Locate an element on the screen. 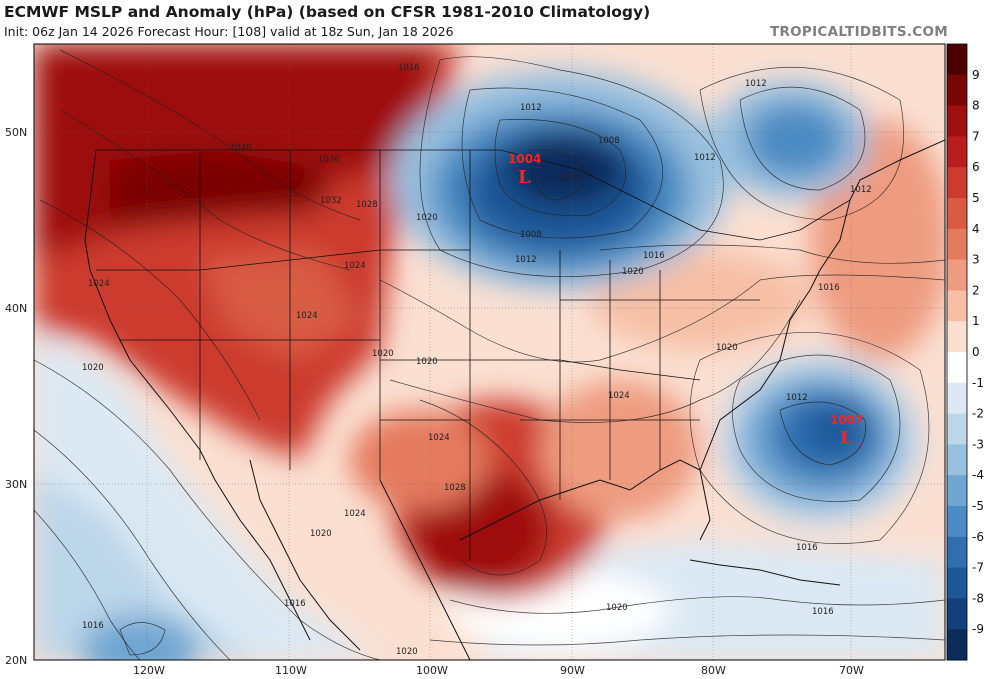  colorbar-label: 4 is located at coordinates (976, 229).